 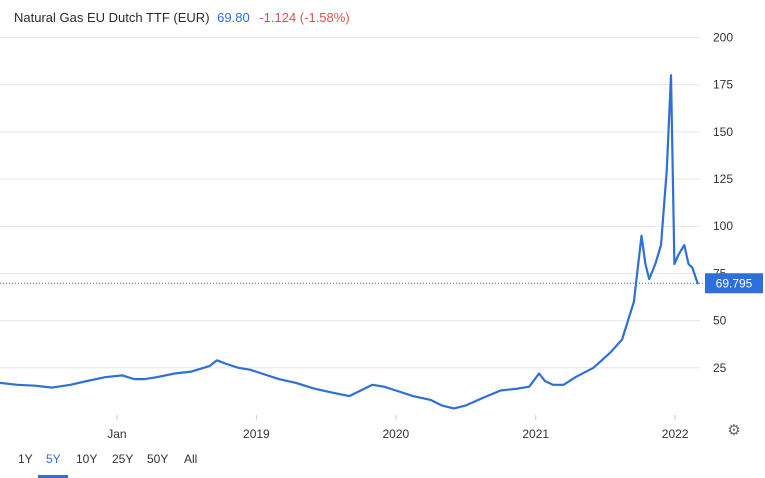 I want to click on x-tick-label: Jan, so click(x=116, y=434).